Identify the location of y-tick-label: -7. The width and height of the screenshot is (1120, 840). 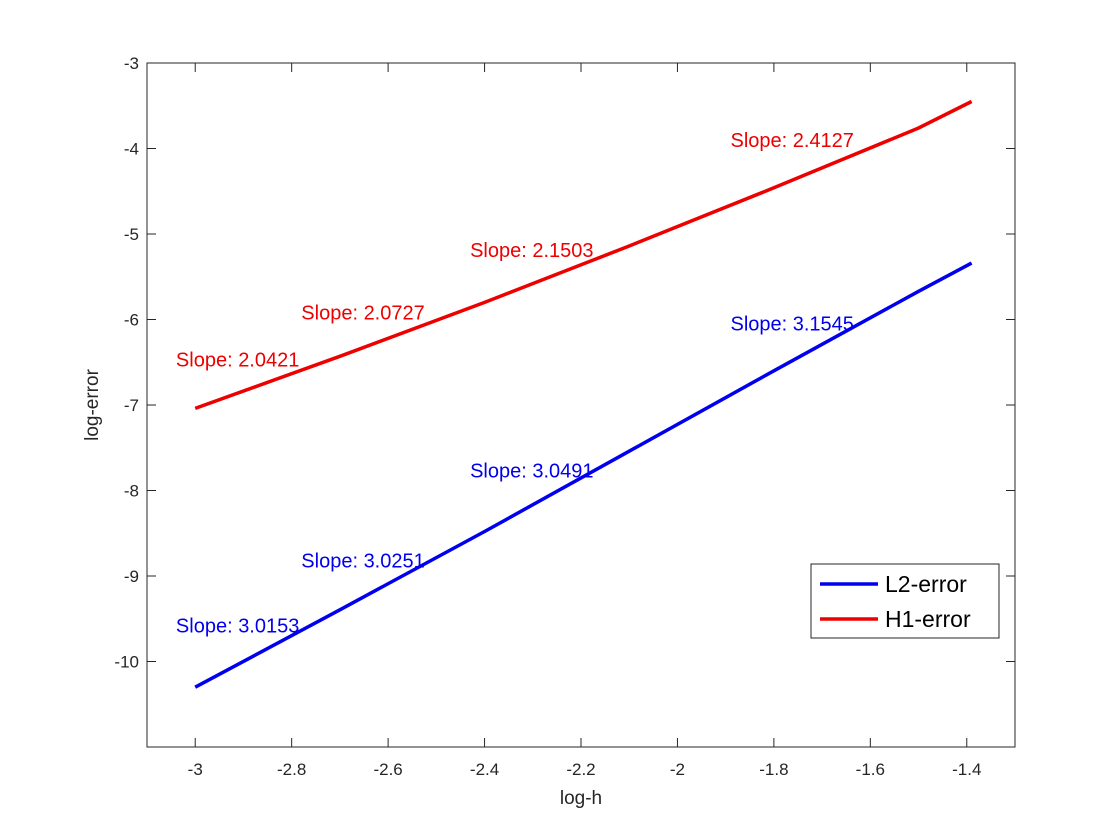
(131, 405).